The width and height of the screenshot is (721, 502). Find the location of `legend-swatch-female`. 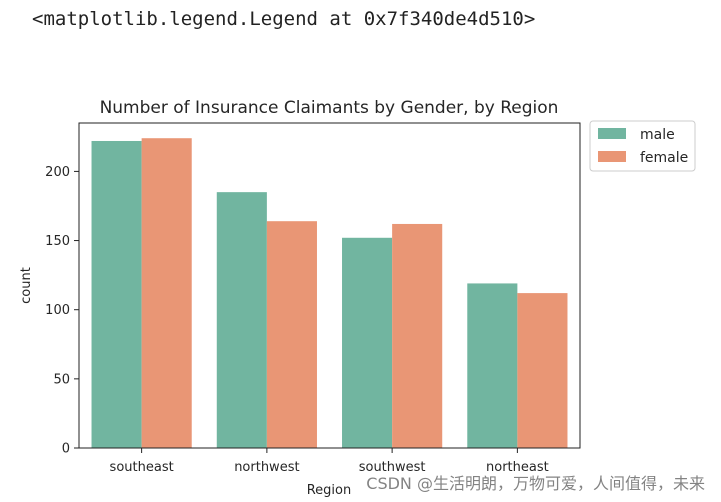

legend-swatch-female is located at coordinates (612, 156).